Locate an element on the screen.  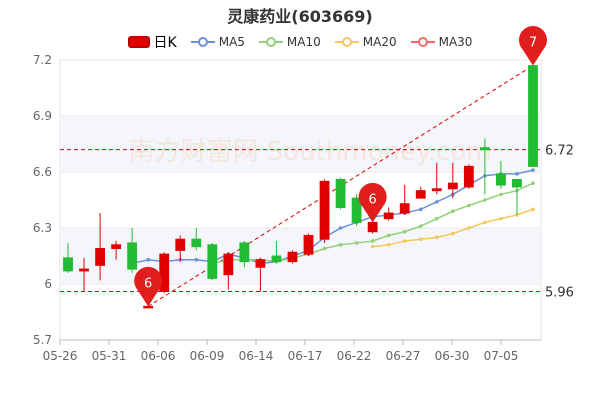
legend-item-ma20: MA20 is located at coordinates (365, 42).